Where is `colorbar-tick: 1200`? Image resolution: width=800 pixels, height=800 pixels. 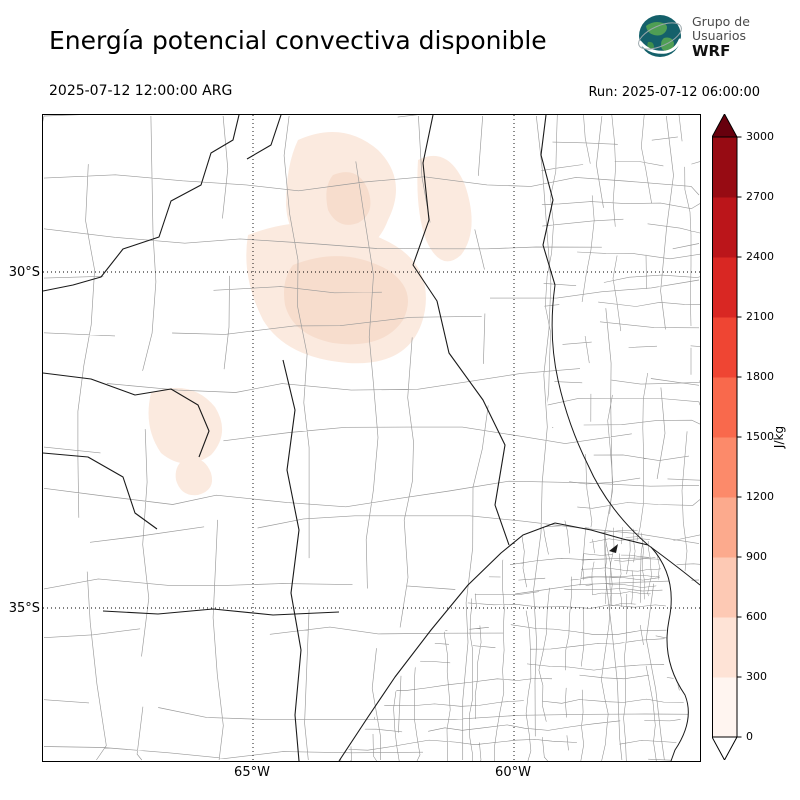 colorbar-tick: 1200 is located at coordinates (760, 496).